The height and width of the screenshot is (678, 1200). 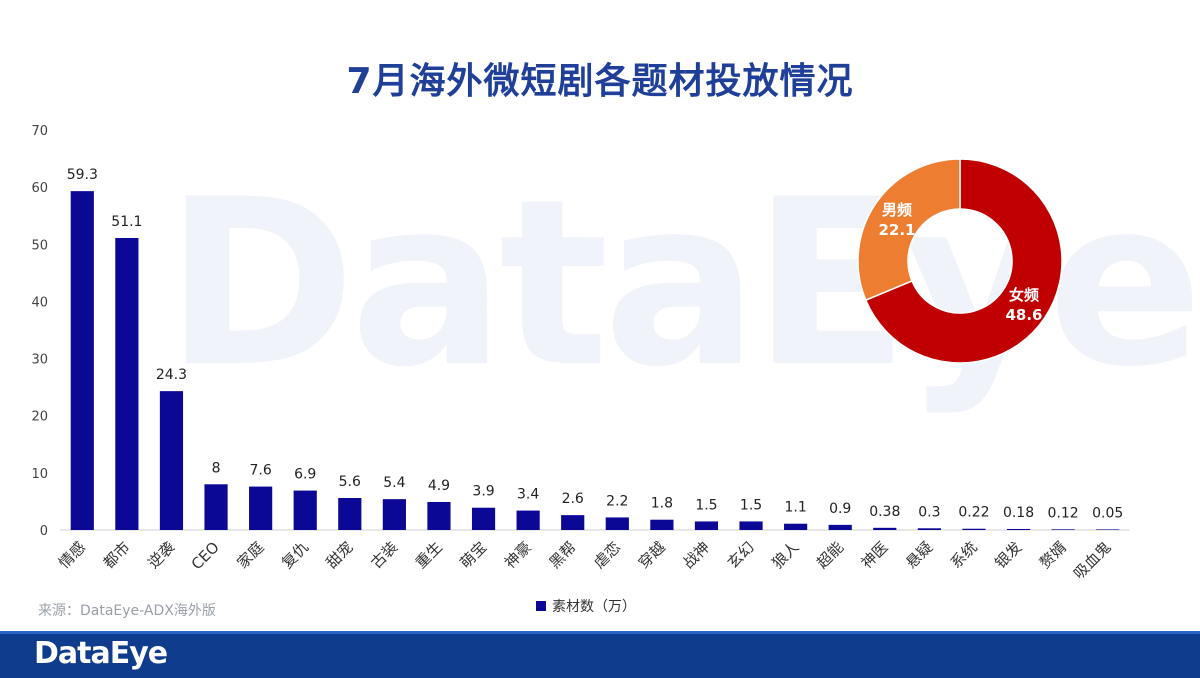 I want to click on x-tick-label: 吸血鬼, so click(x=1092, y=560).